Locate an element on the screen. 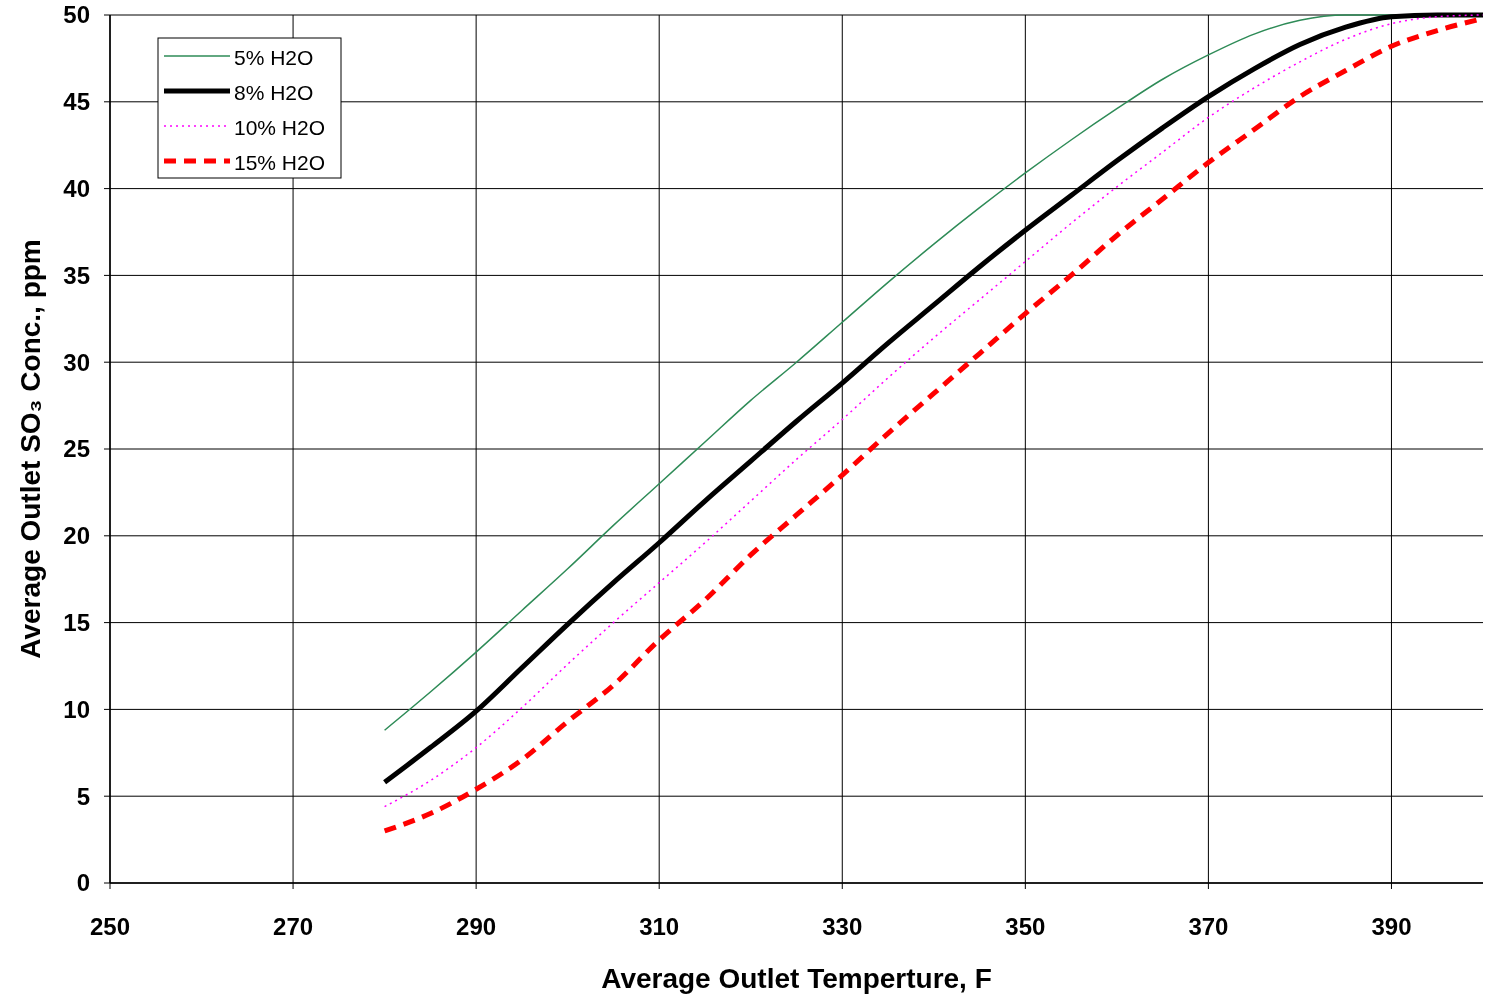  x-tick-label: 330 is located at coordinates (842, 926).